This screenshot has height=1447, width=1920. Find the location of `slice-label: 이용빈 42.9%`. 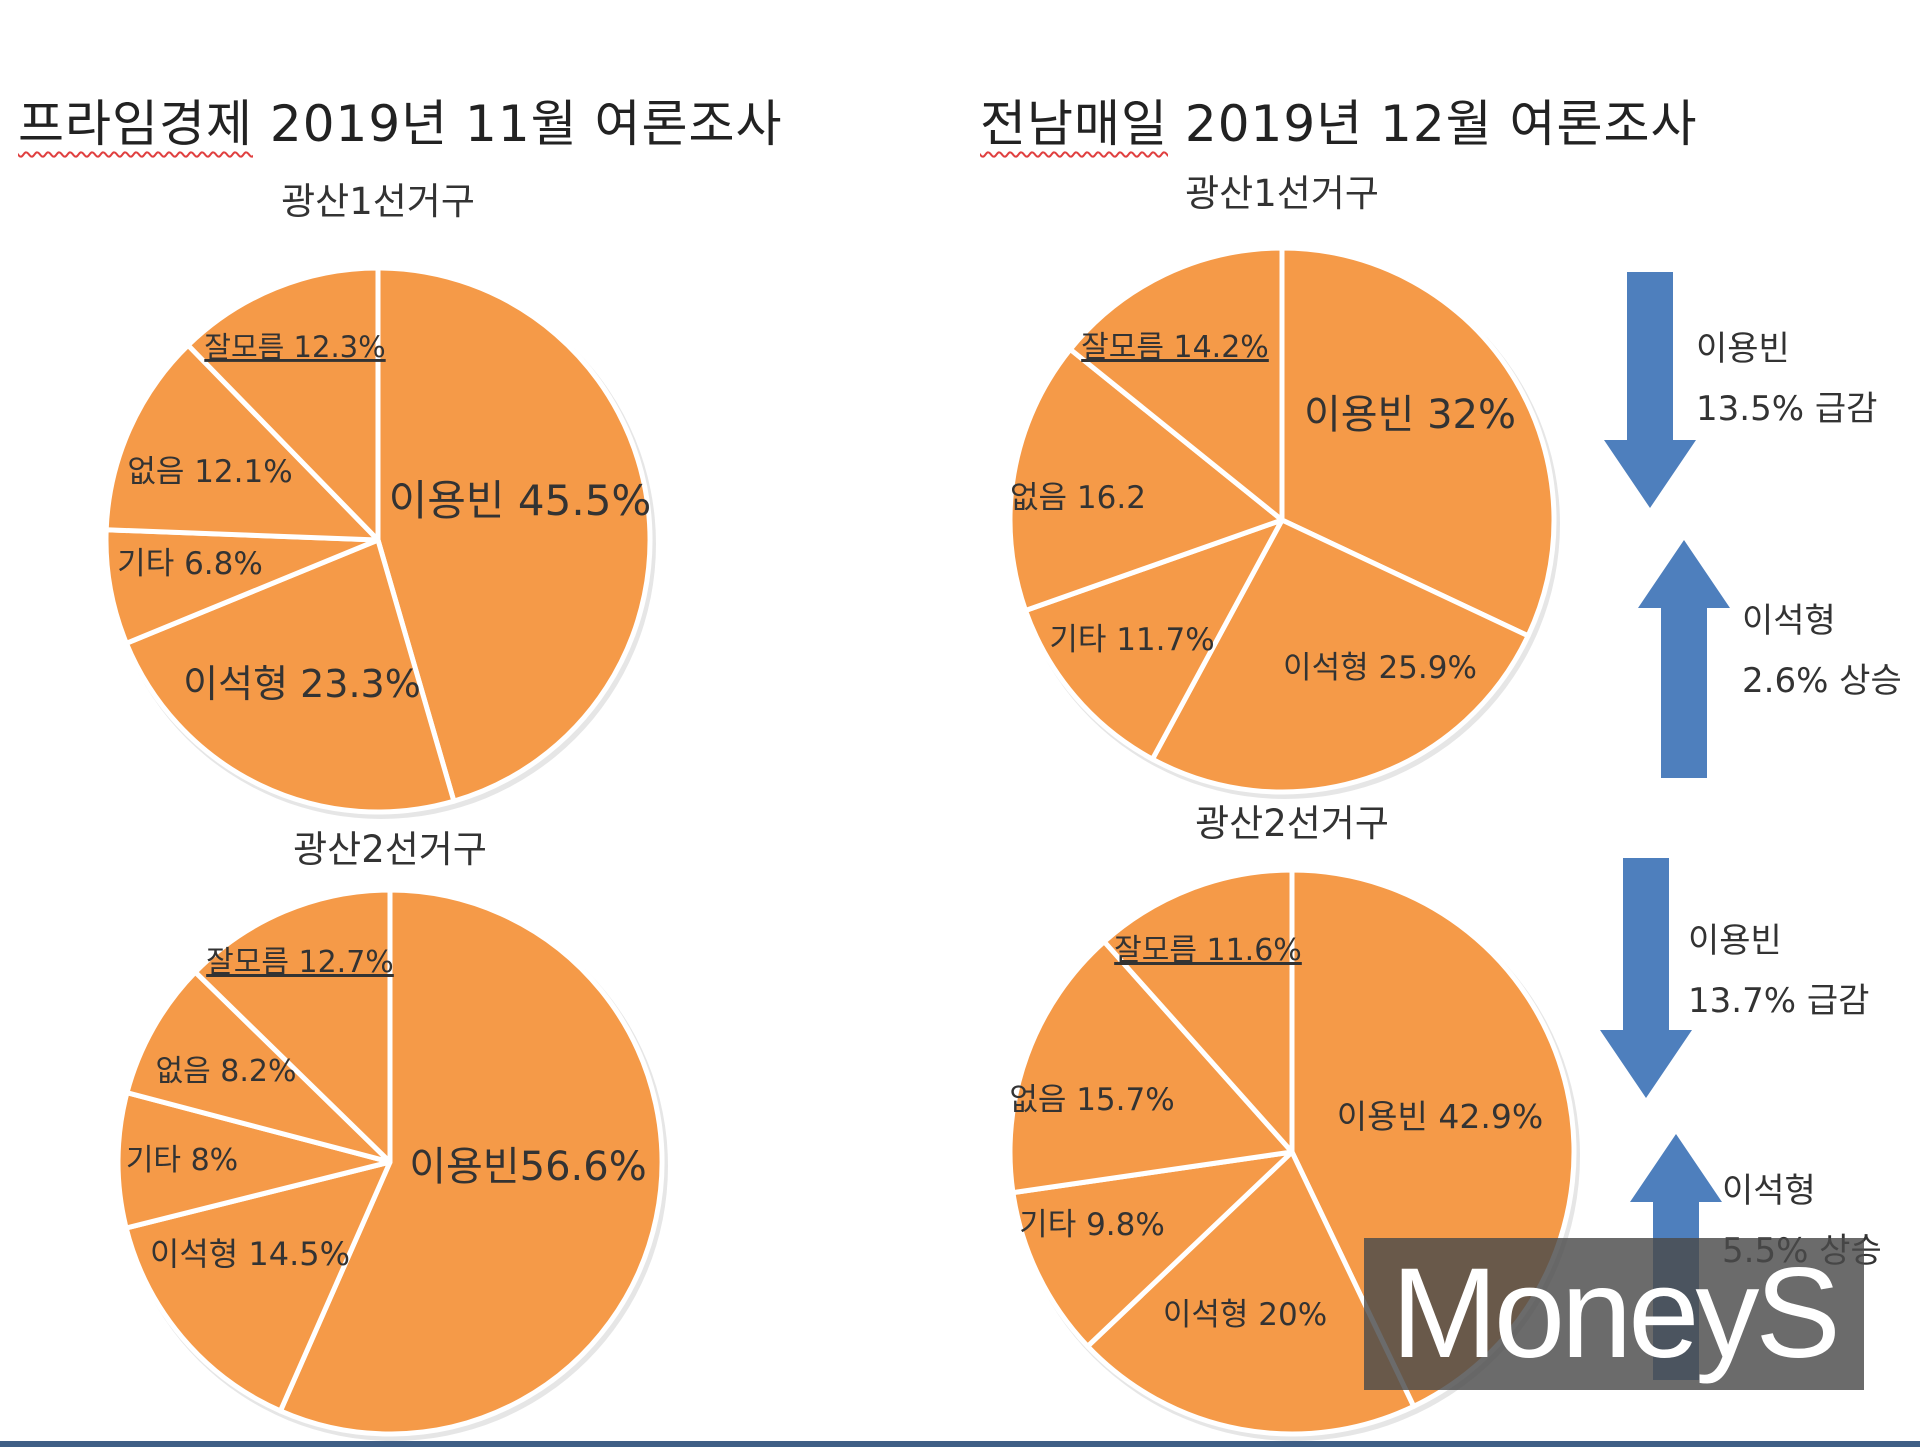

slice-label: 이용빈 42.9% is located at coordinates (1440, 1116).